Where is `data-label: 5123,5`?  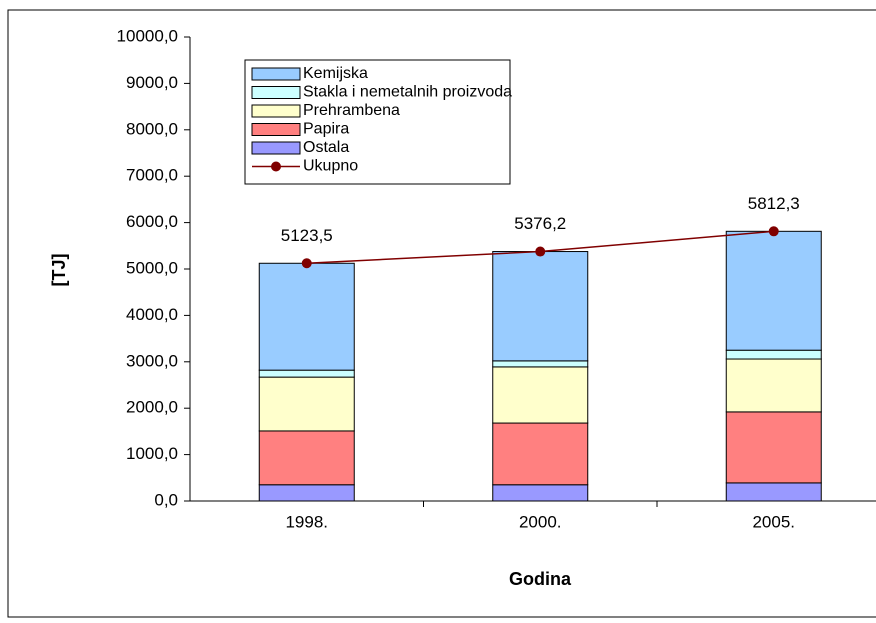 data-label: 5123,5 is located at coordinates (307, 235).